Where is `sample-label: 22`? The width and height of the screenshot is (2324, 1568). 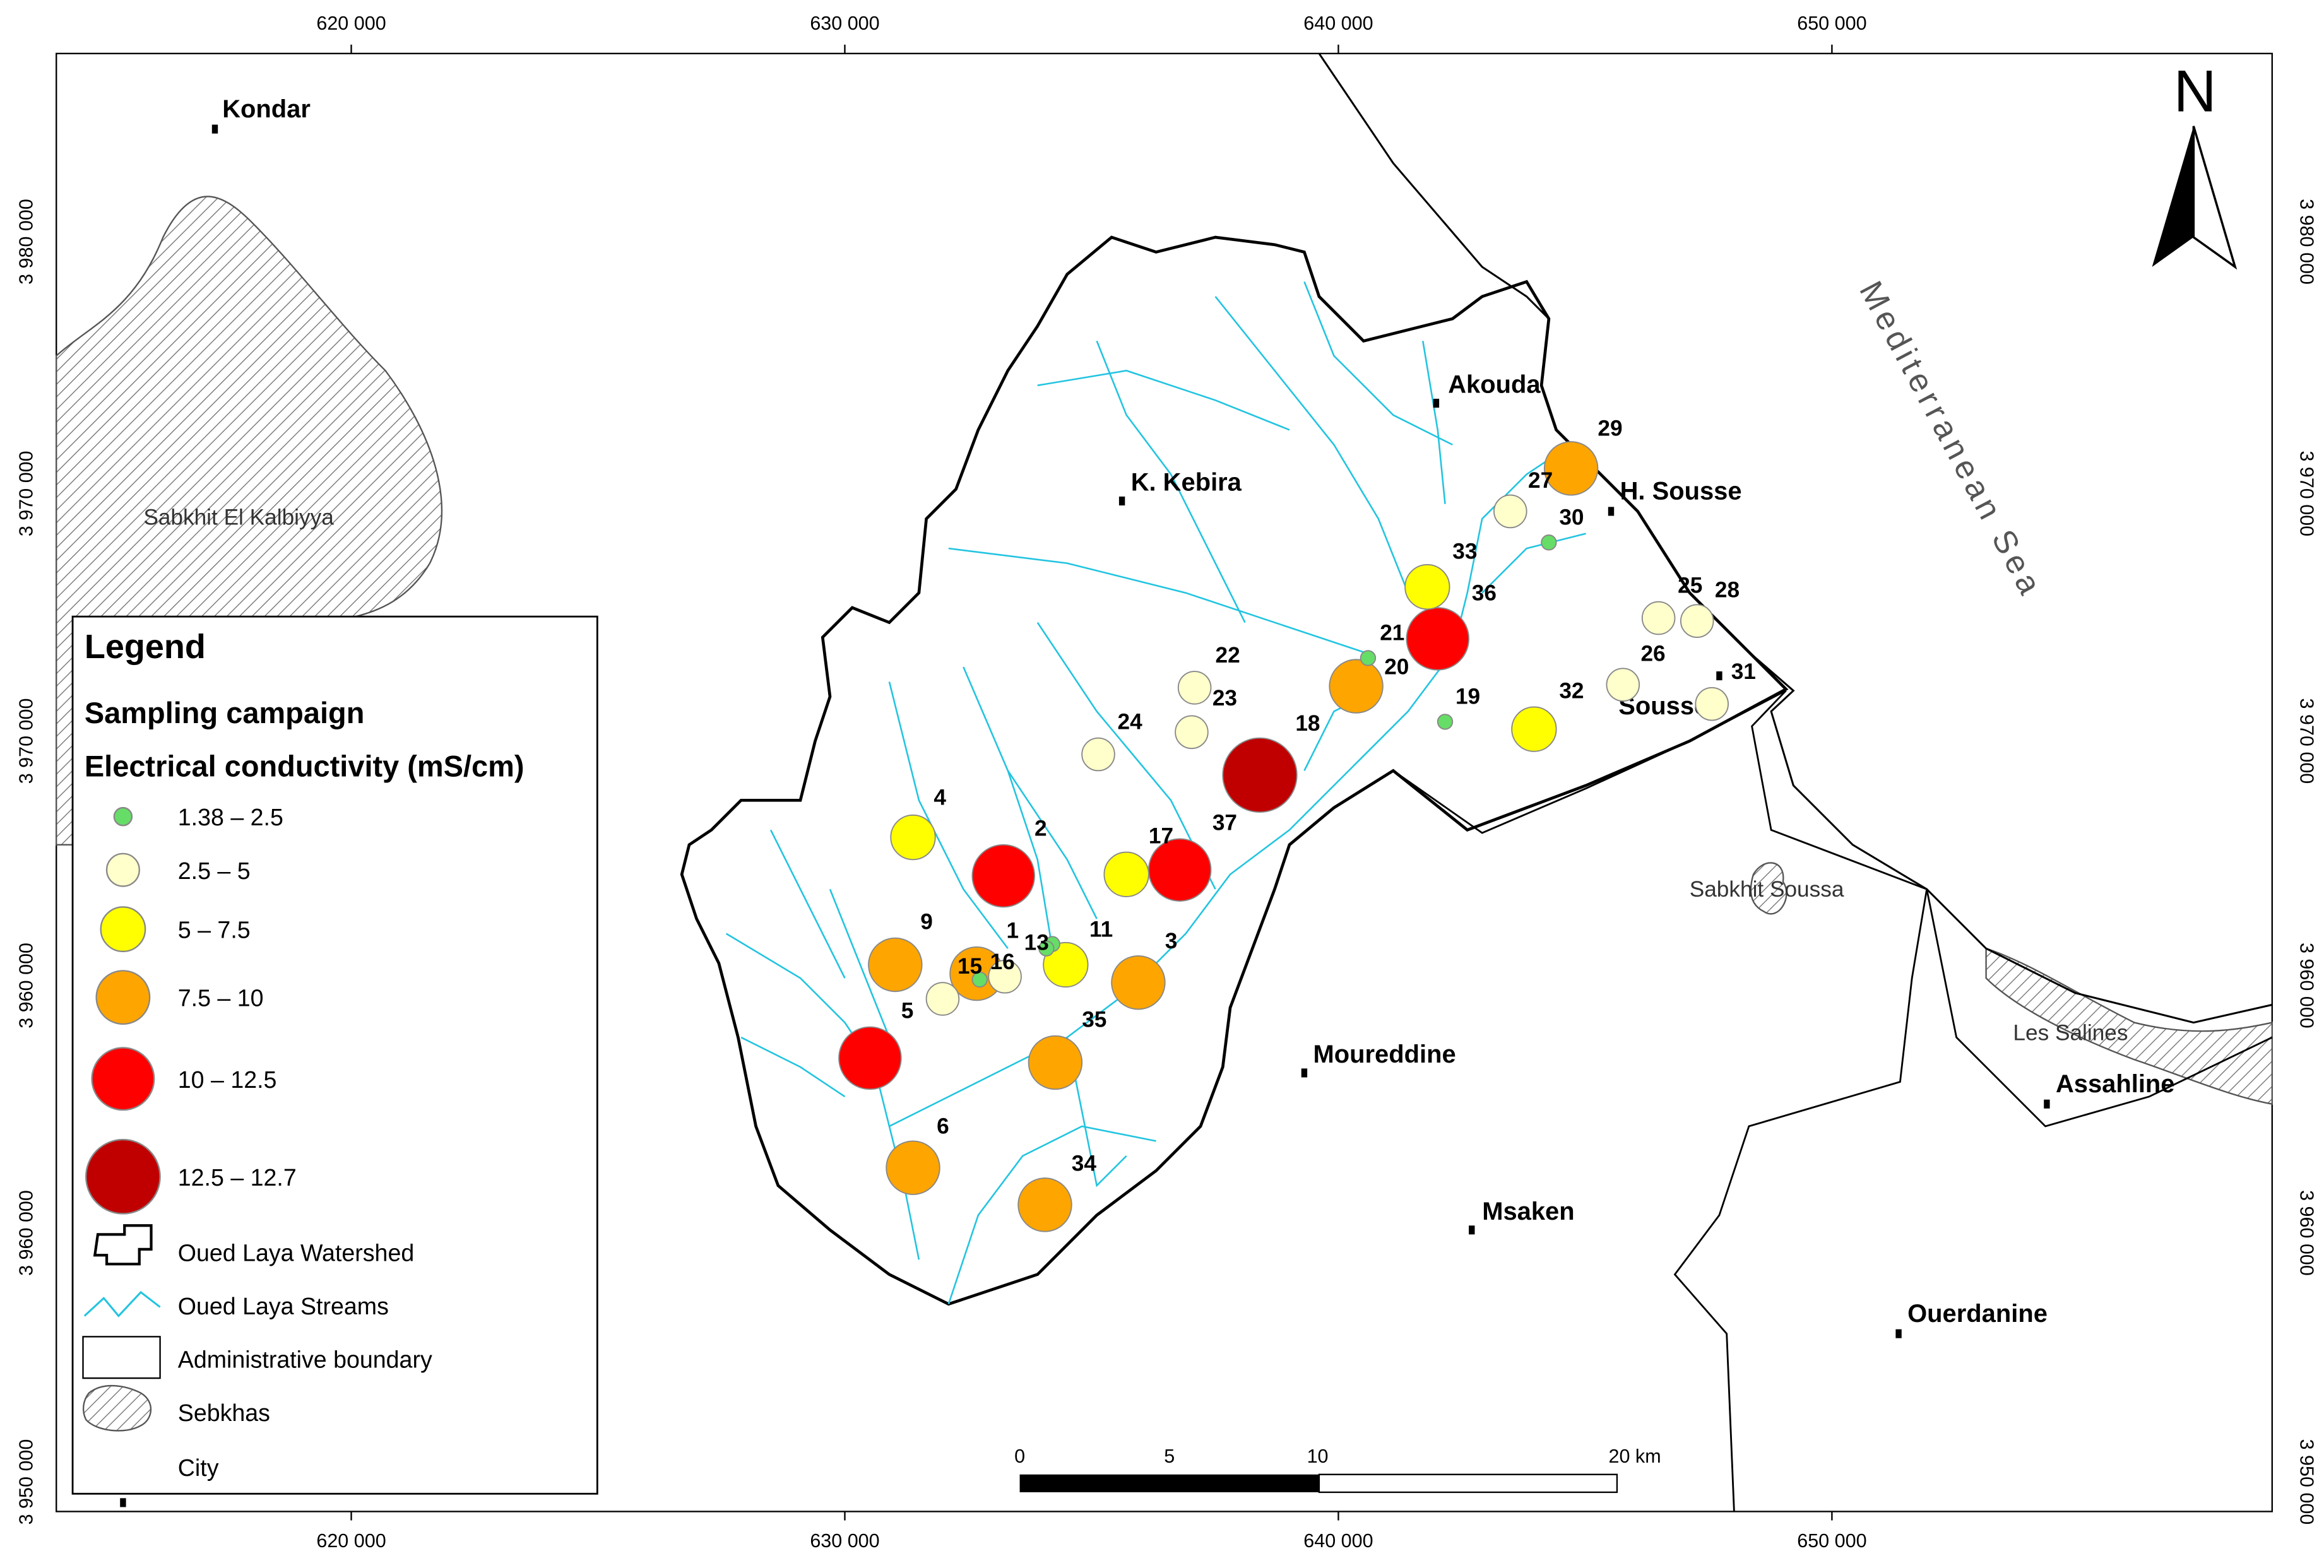
sample-label: 22 is located at coordinates (1228, 656).